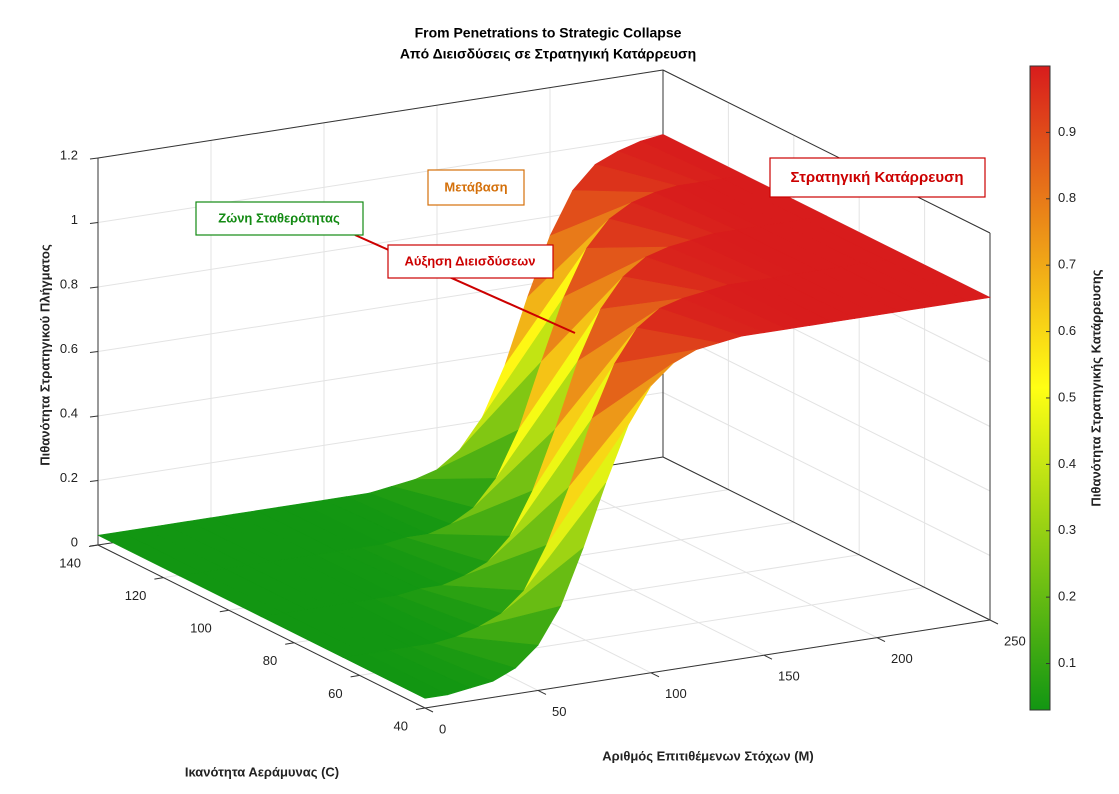 The width and height of the screenshot is (1119, 794). Describe the element at coordinates (335, 693) in the screenshot. I see `y-tick-label: 60` at that location.